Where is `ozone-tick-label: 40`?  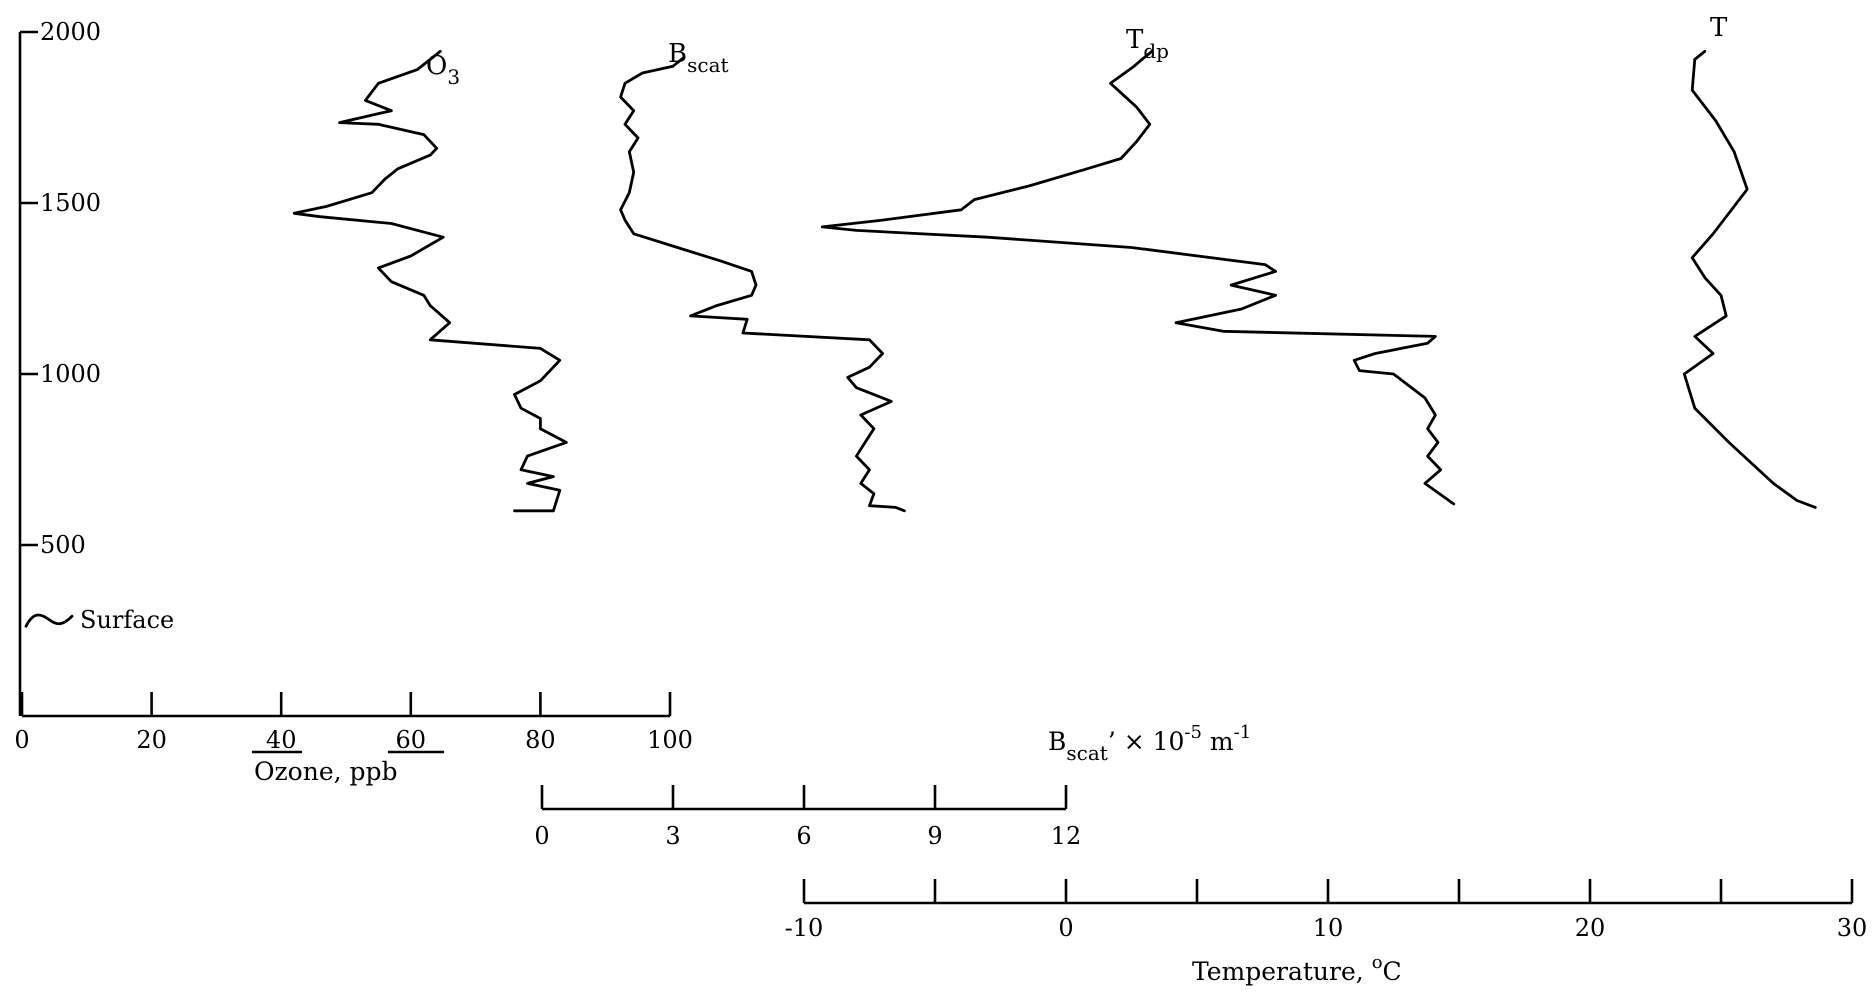
ozone-tick-label: 40 is located at coordinates (281, 740).